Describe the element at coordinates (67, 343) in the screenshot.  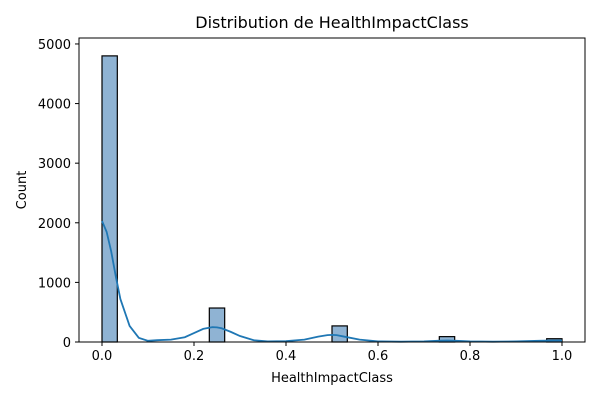
I see `y-tick-label: 0` at that location.